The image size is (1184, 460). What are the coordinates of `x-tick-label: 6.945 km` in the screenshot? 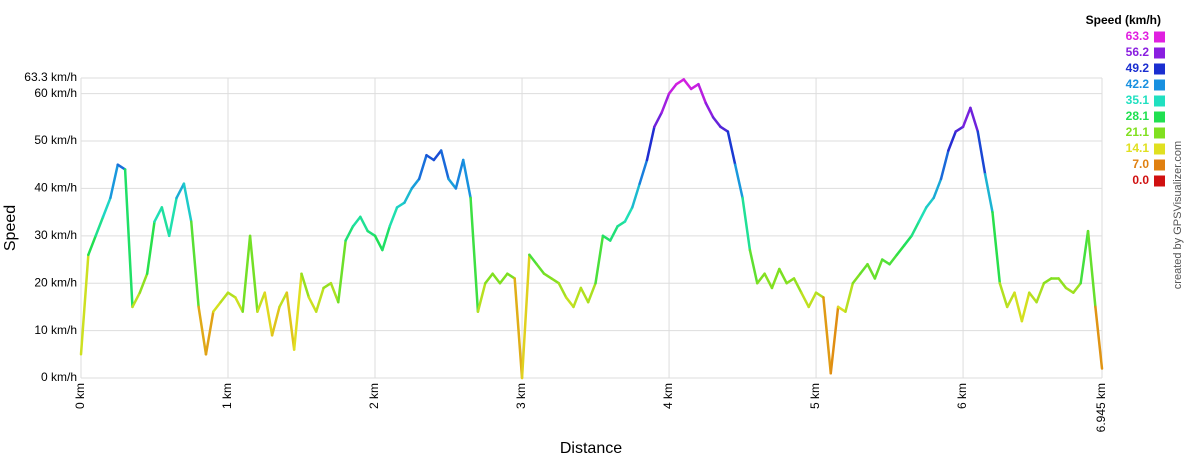 It's located at (1101, 407).